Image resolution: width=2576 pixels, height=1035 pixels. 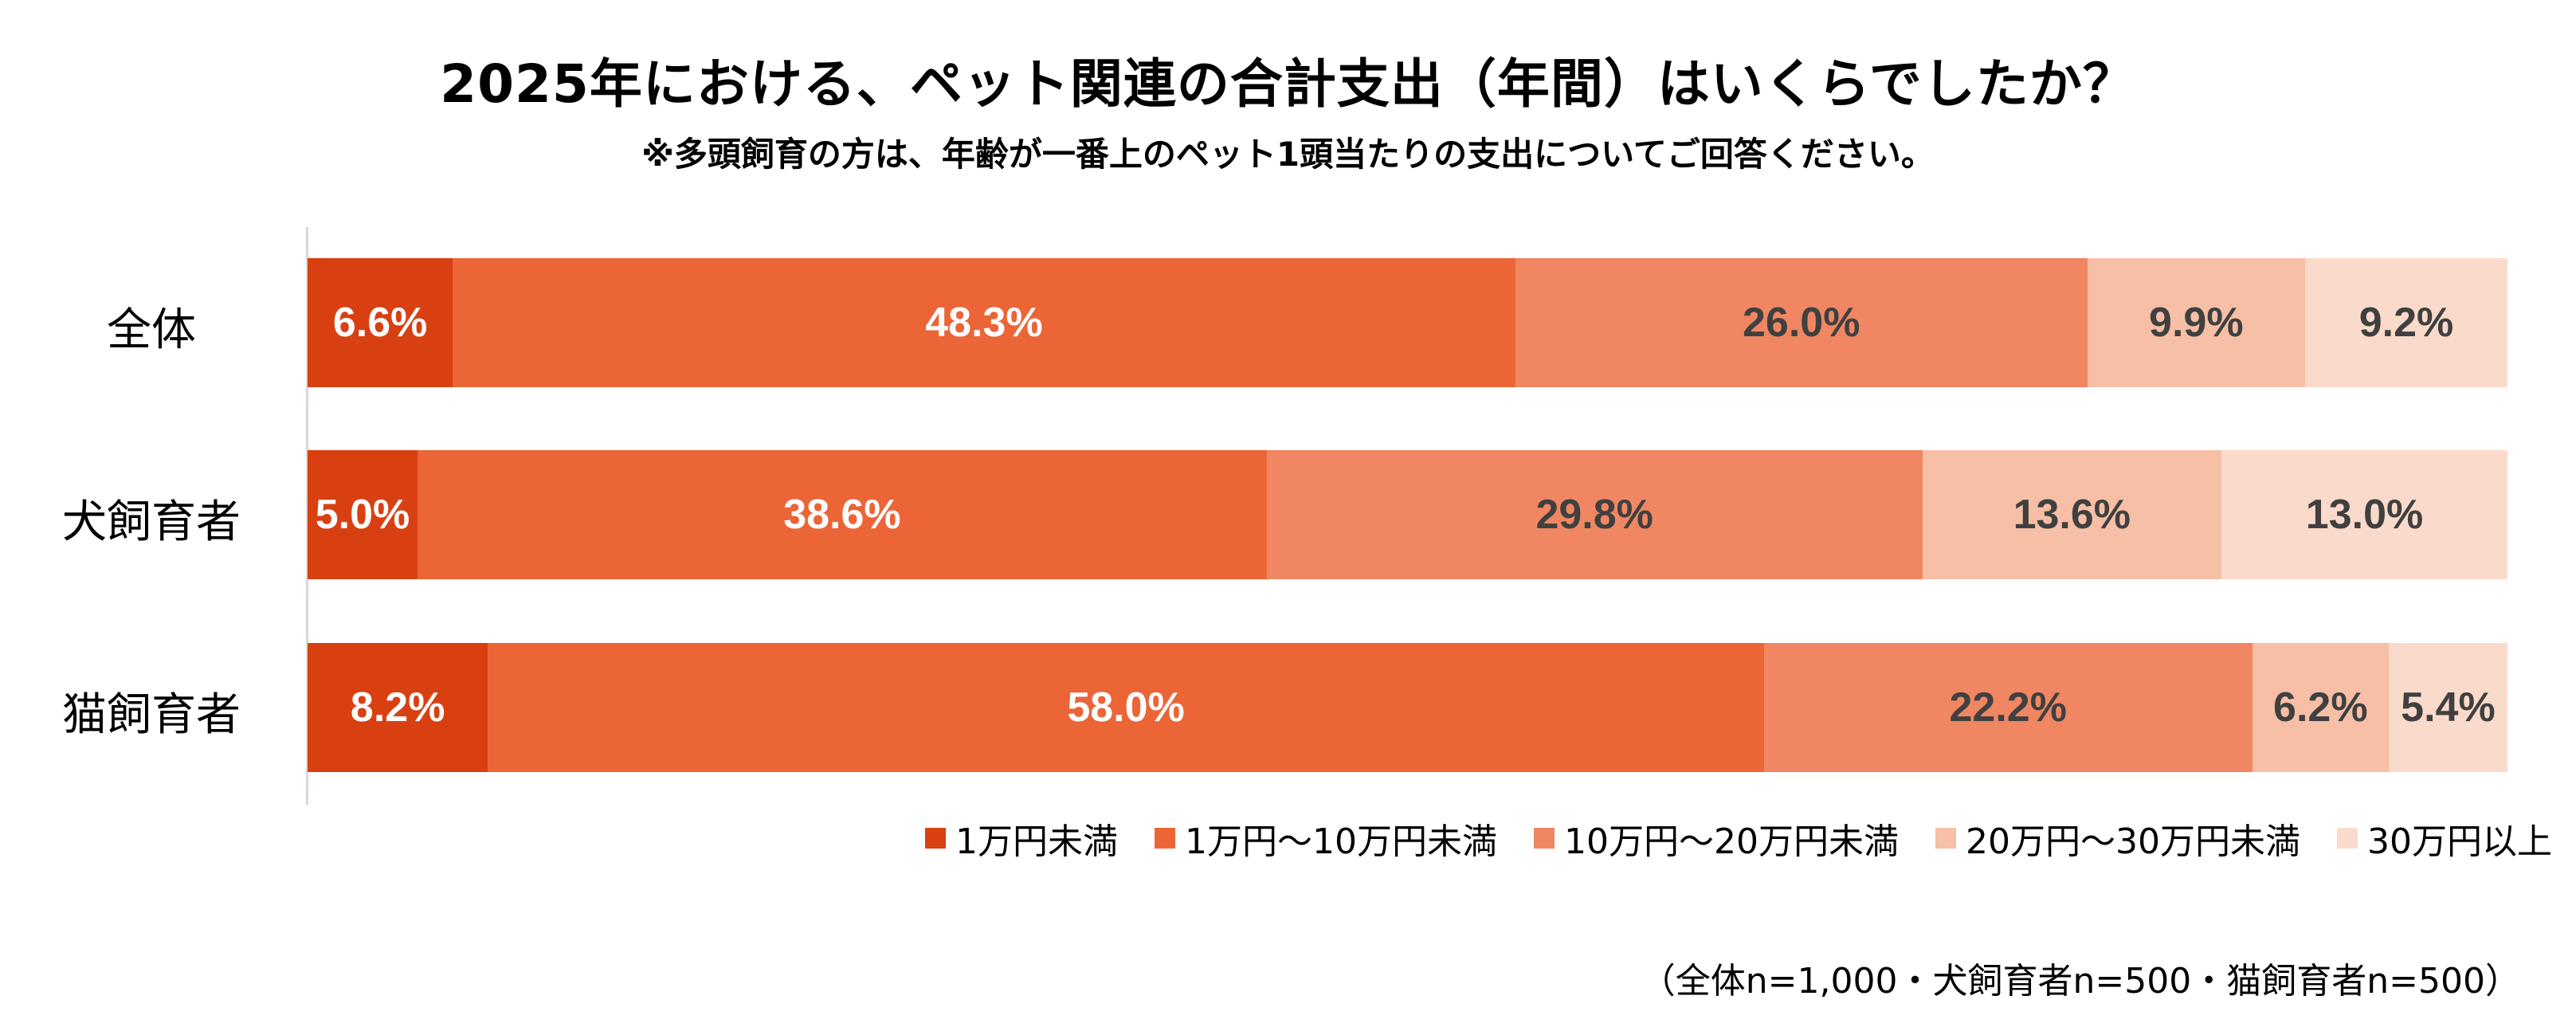 I want to click on data-label: 9.9%, so click(x=2196, y=323).